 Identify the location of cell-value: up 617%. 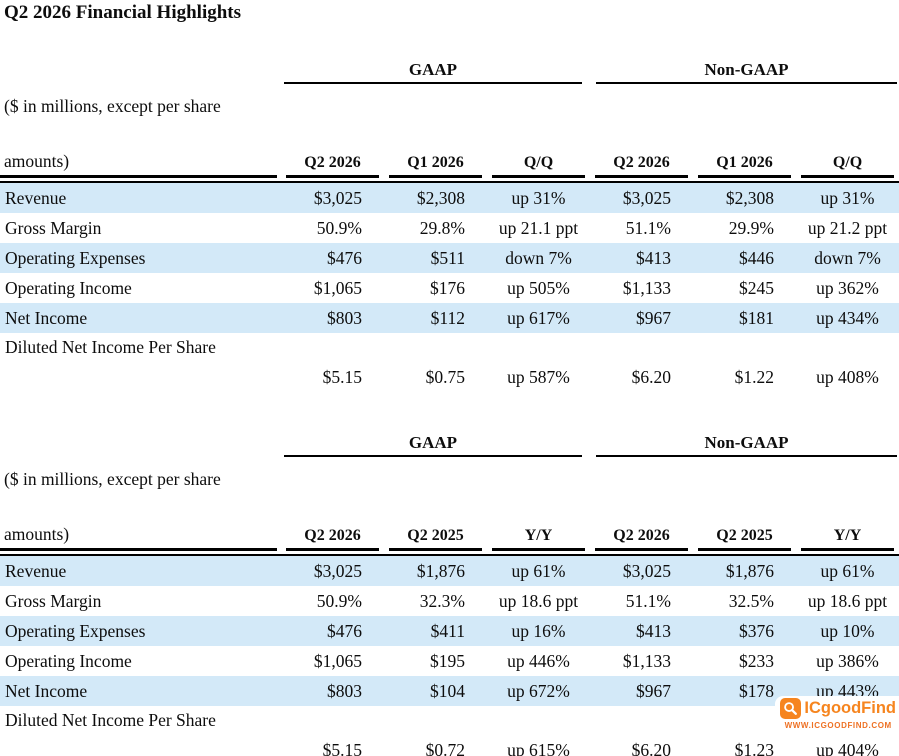
(538, 318).